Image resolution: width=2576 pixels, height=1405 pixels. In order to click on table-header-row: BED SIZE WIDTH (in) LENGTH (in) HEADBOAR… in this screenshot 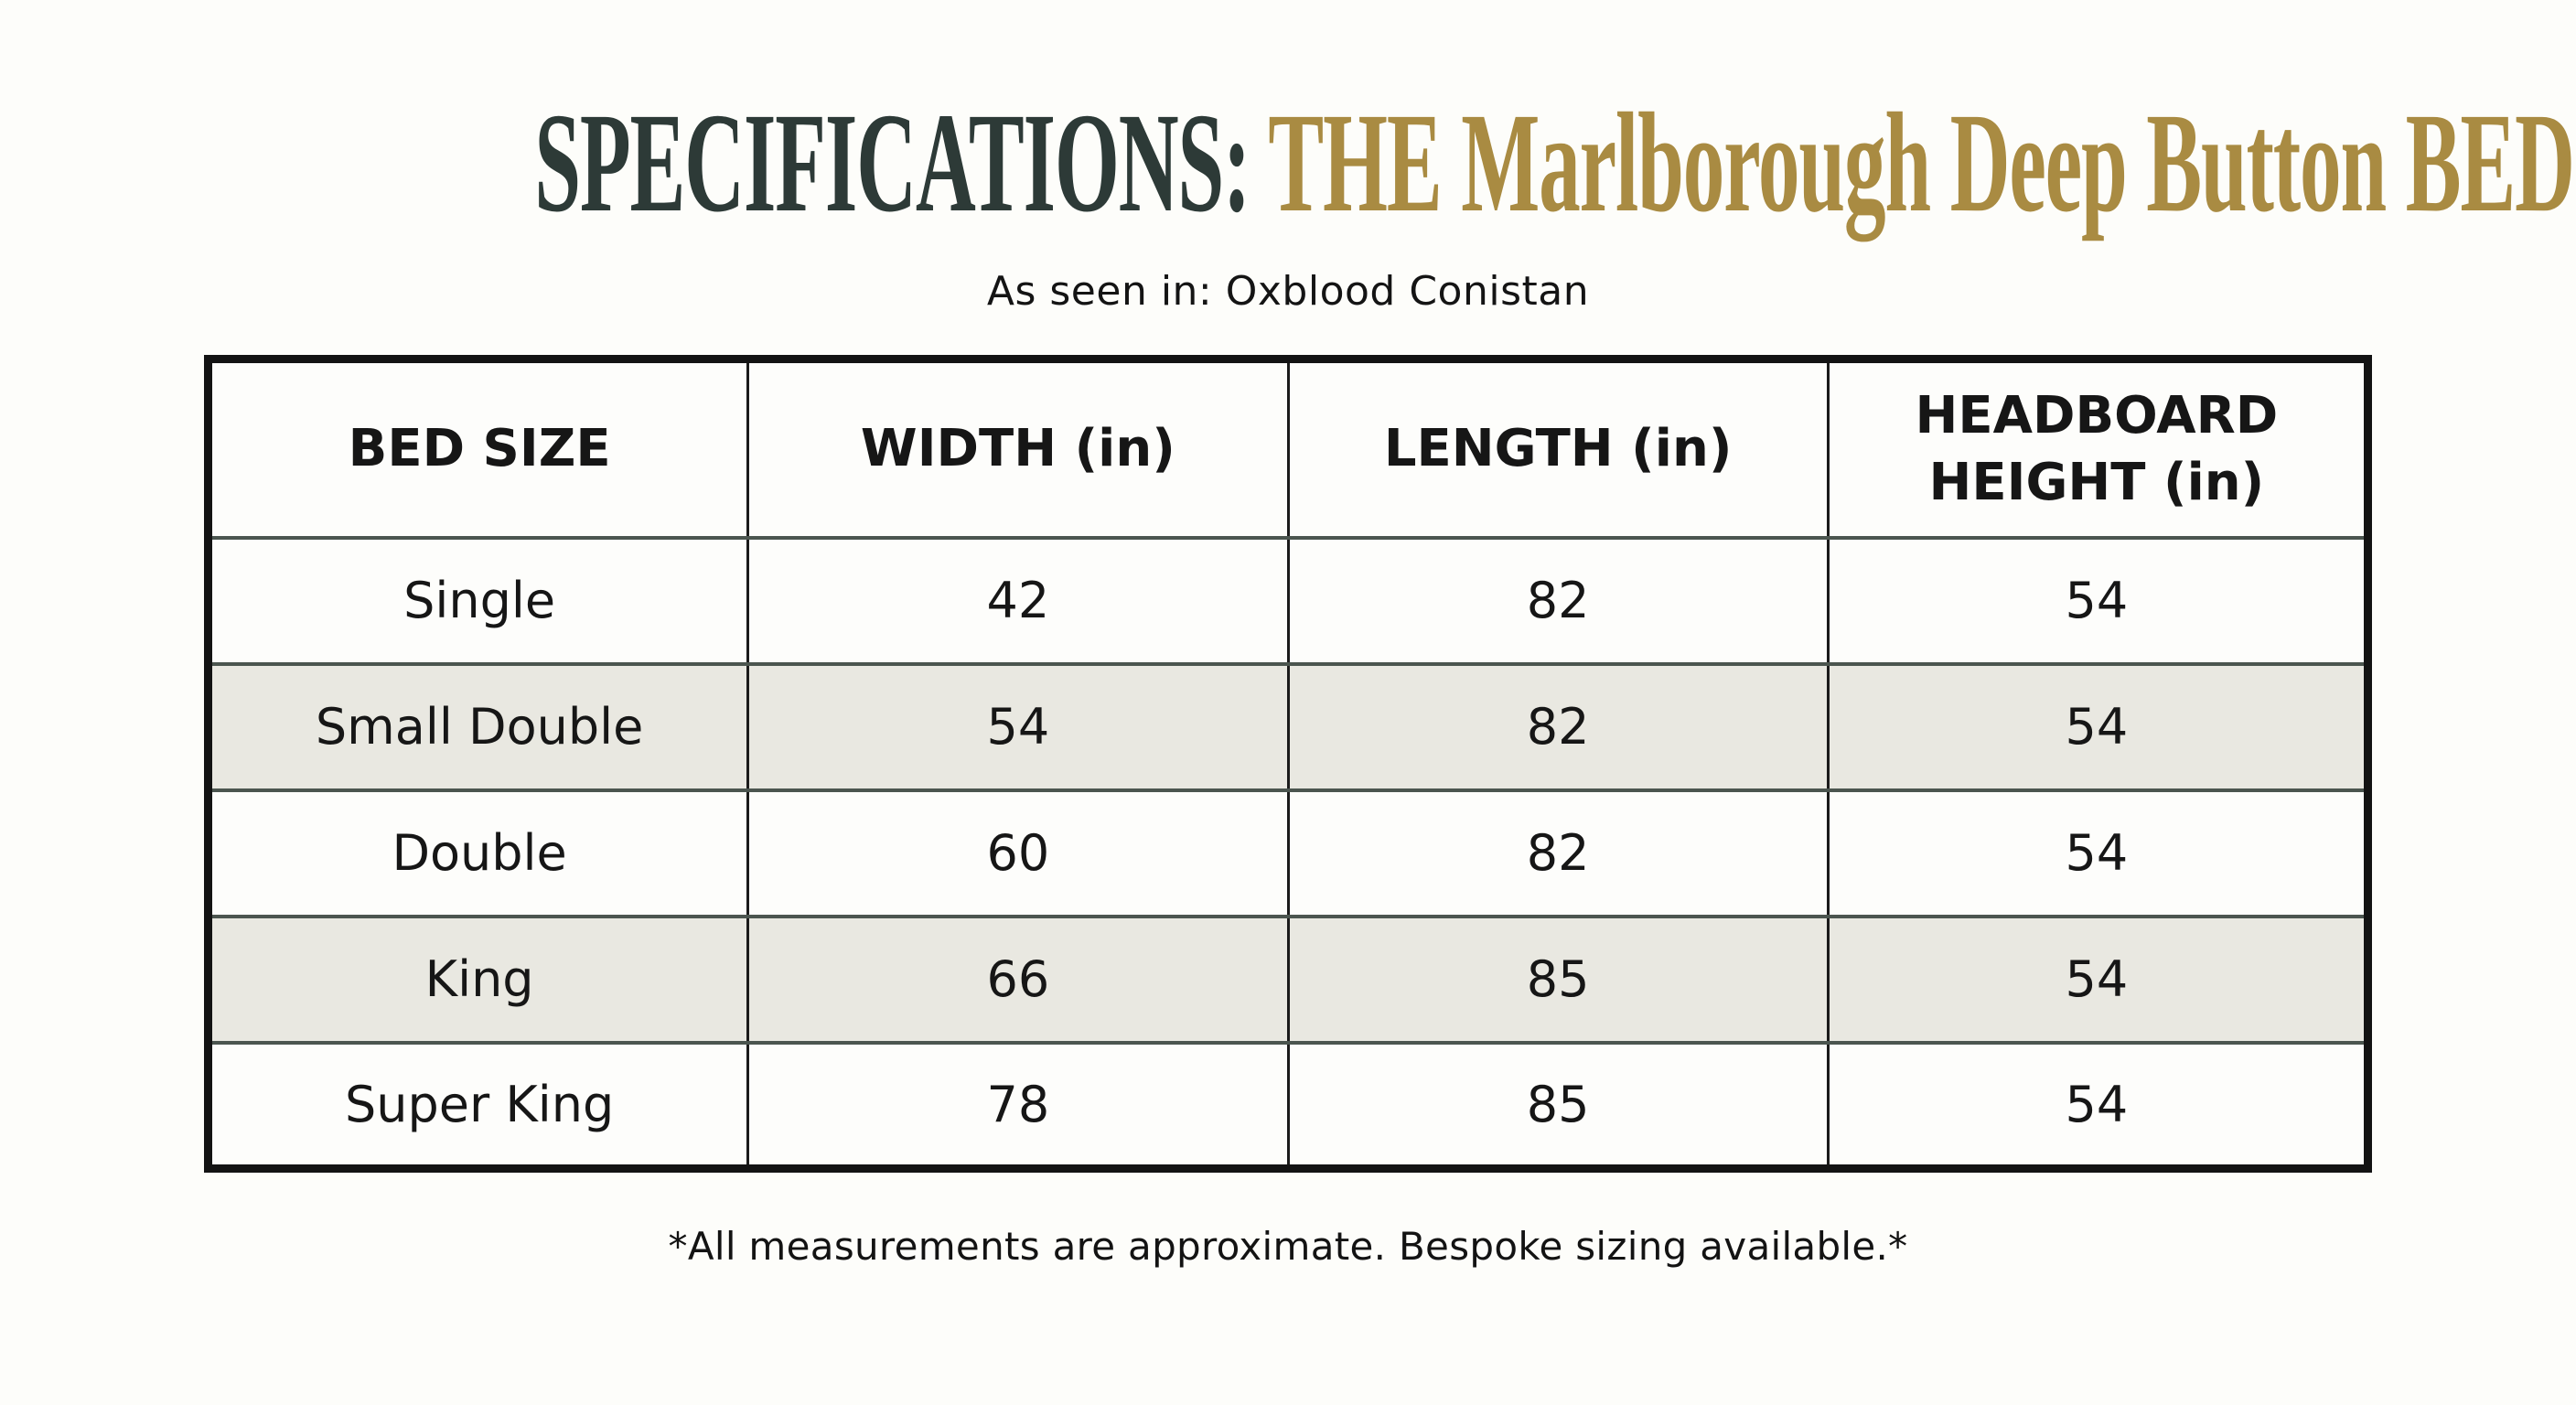, I will do `click(1288, 449)`.